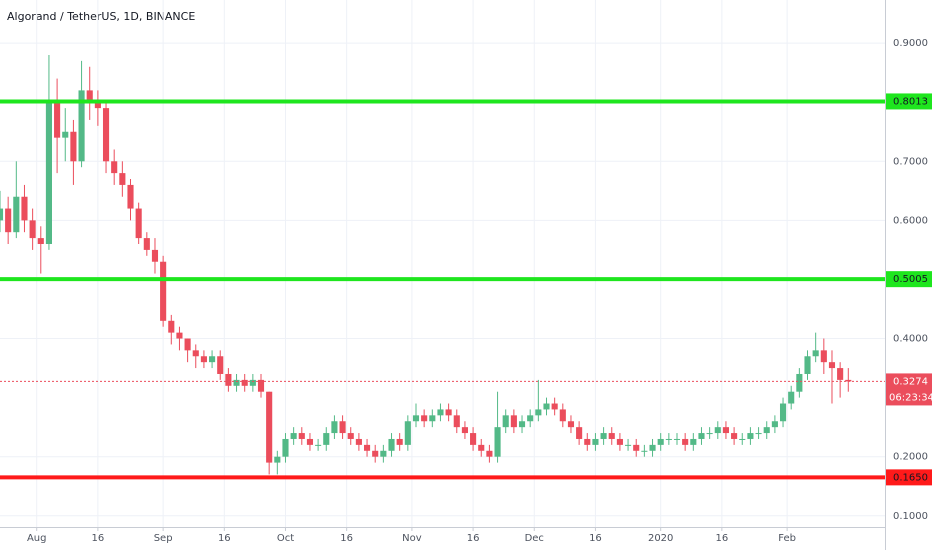 This screenshot has height=550, width=932. Describe the element at coordinates (910, 339) in the screenshot. I see `y-tick-label: 0.4000` at that location.